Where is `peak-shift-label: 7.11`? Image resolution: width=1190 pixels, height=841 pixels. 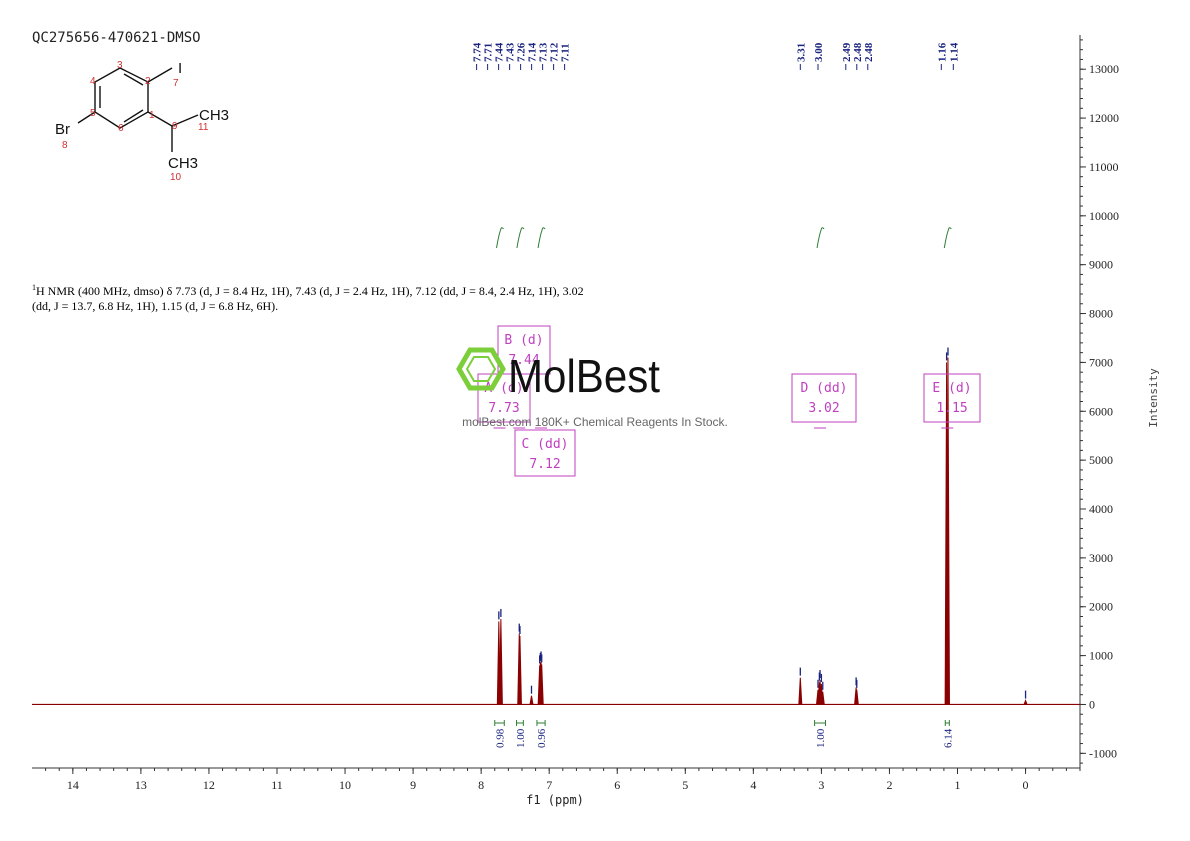
peak-shift-label: 7.11 is located at coordinates (566, 52).